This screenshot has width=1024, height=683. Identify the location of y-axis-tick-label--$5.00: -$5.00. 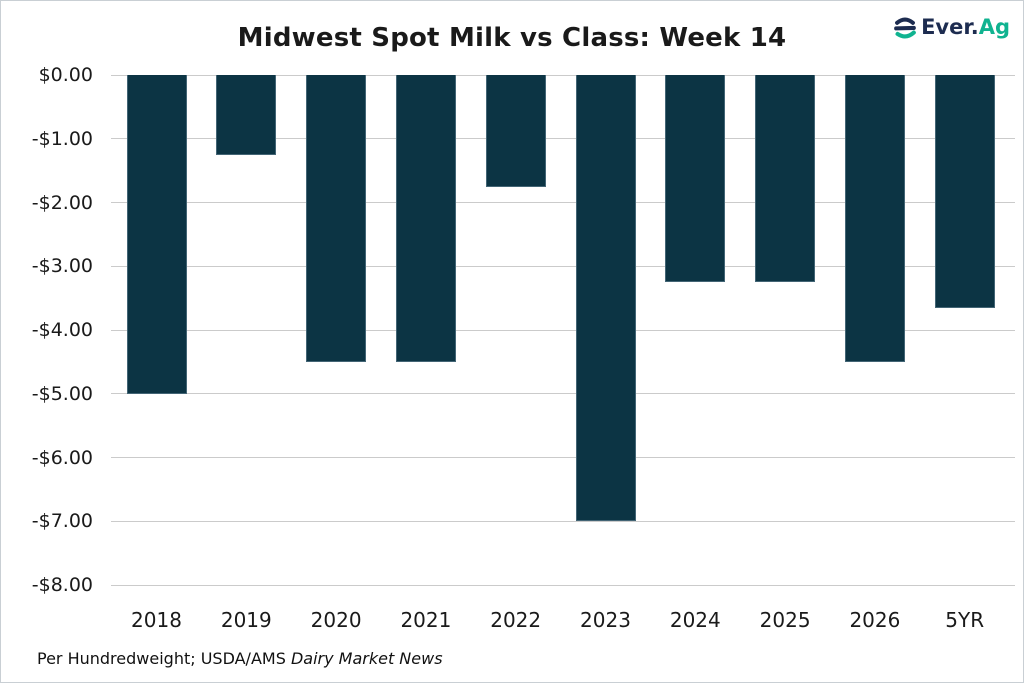
(62, 393).